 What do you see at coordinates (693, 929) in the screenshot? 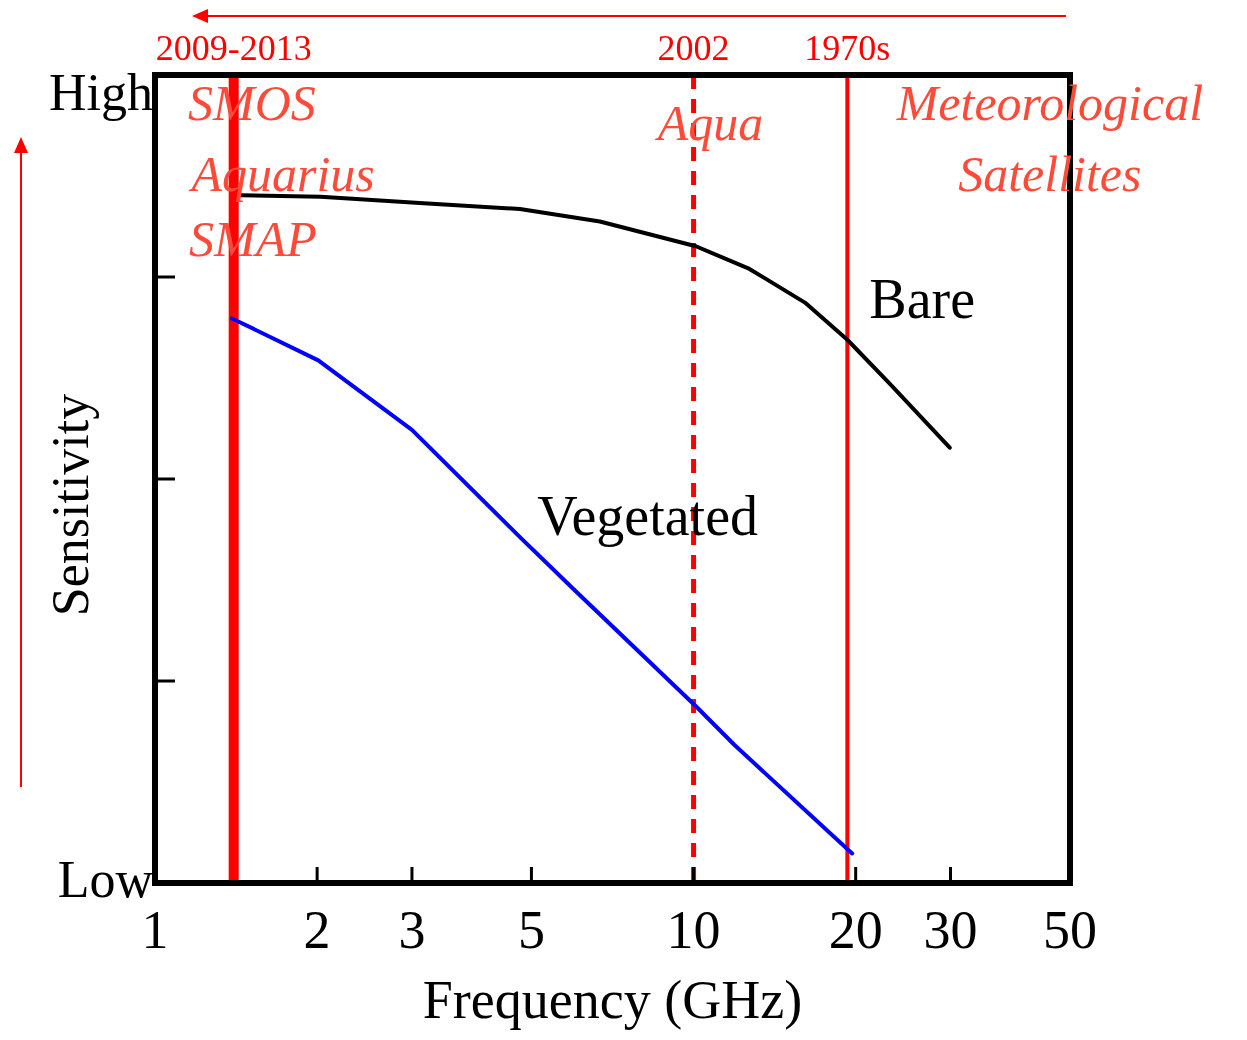
I see `x-tick-label: 10` at bounding box center [693, 929].